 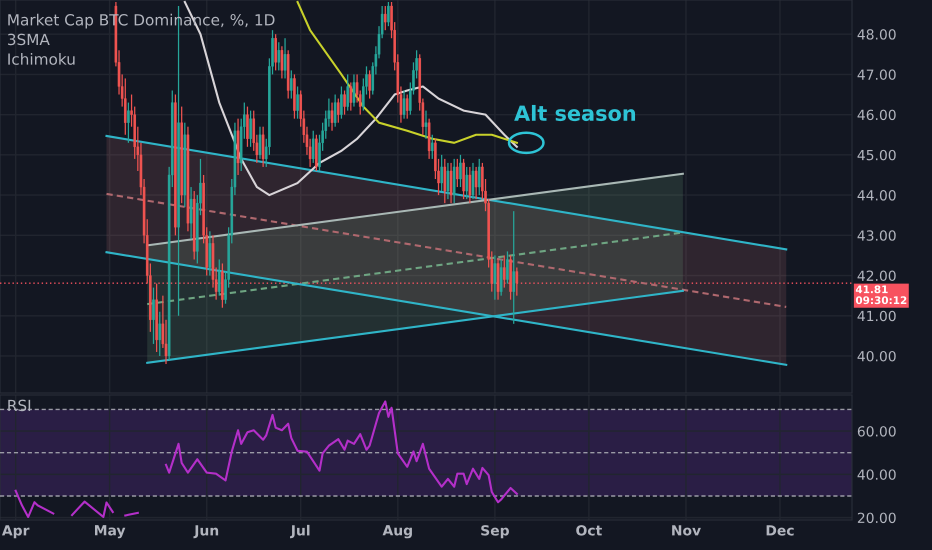 I want to click on y-tick-label: 48.00, so click(x=877, y=34).